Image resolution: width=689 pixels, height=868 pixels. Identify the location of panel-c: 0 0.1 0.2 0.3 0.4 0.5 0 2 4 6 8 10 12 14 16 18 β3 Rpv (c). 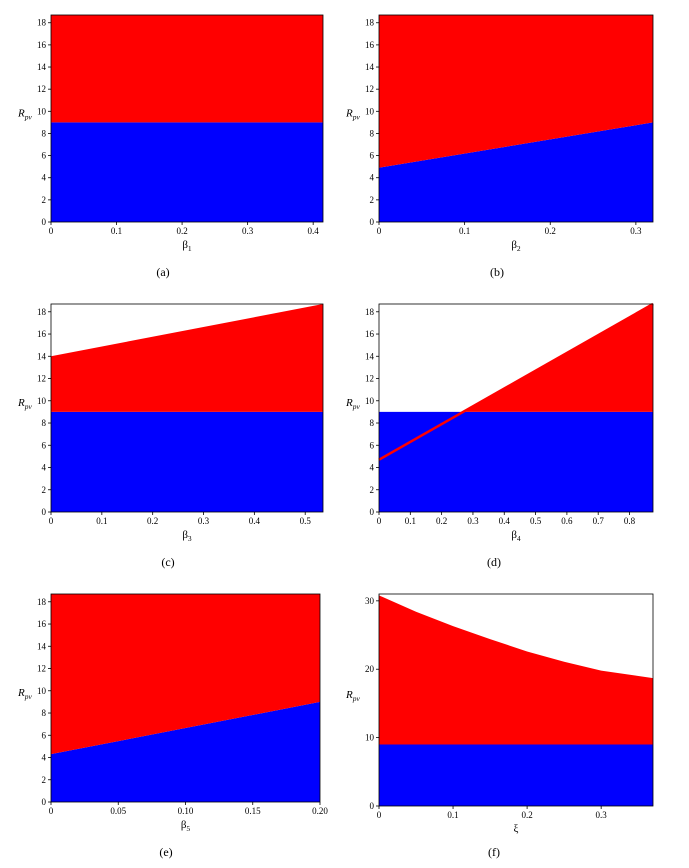
(170, 436).